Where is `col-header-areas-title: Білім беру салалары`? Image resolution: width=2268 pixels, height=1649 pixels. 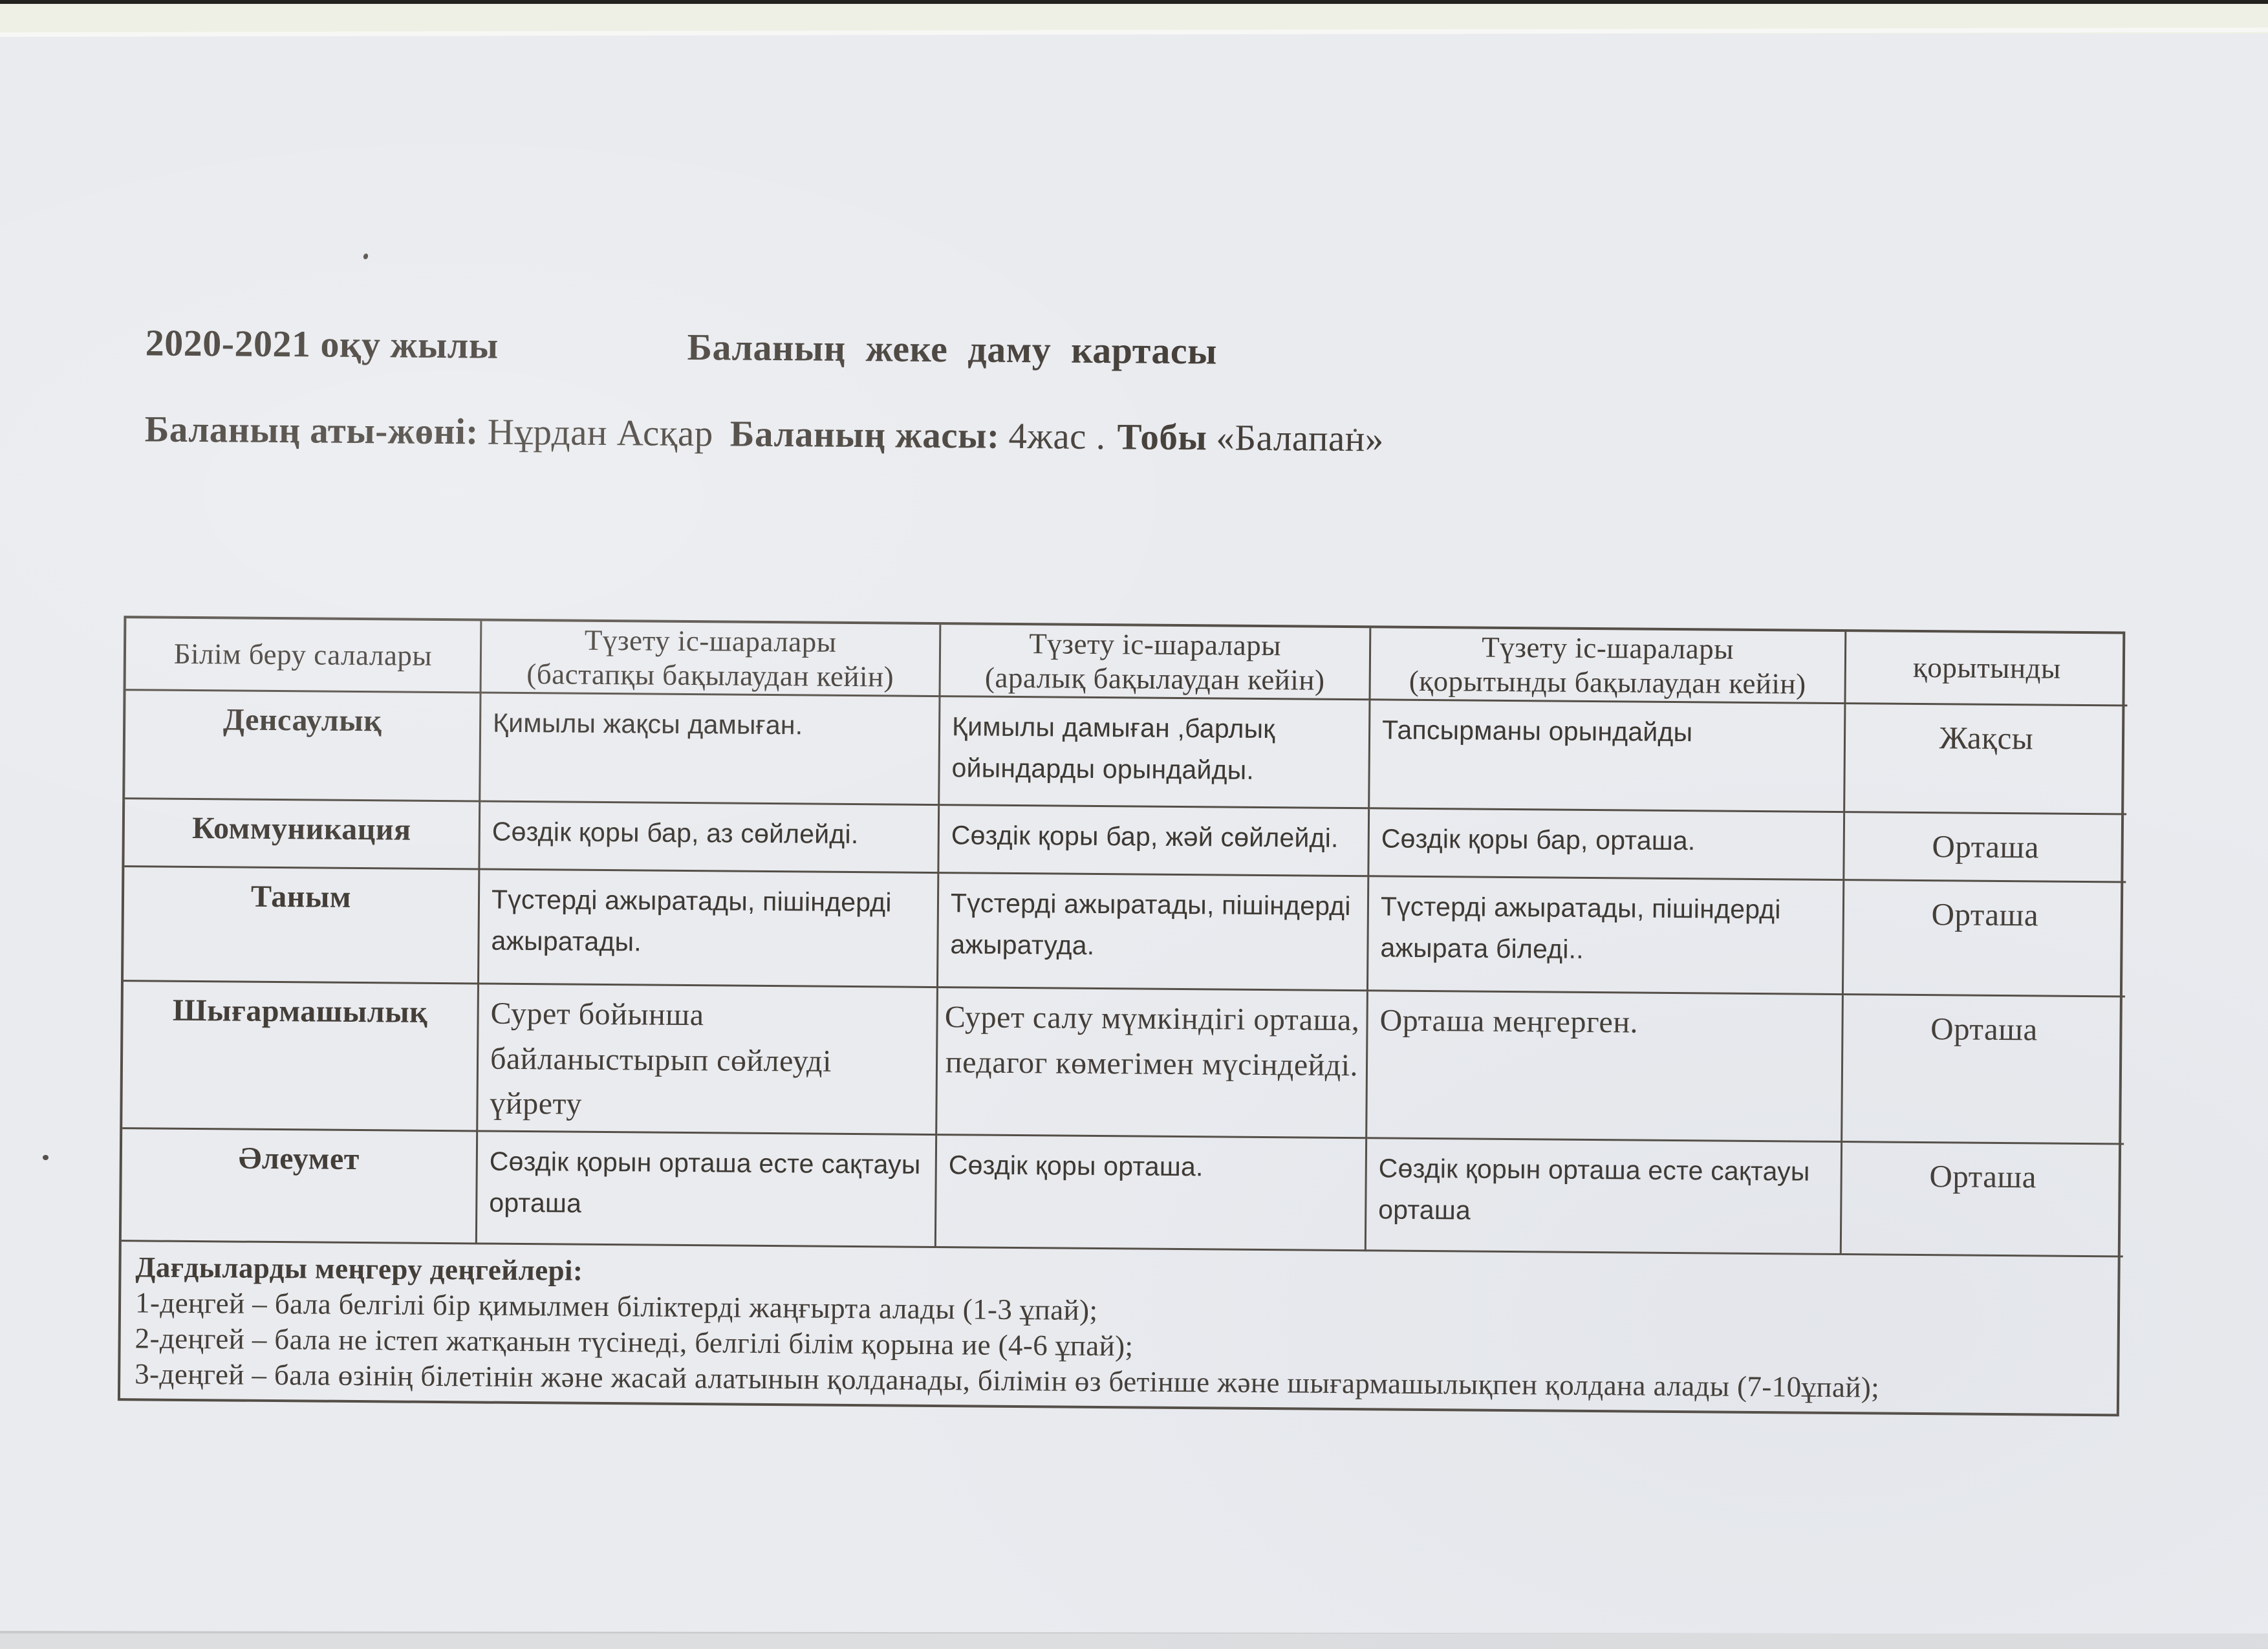 col-header-areas-title: Білім беру салалары is located at coordinates (303, 655).